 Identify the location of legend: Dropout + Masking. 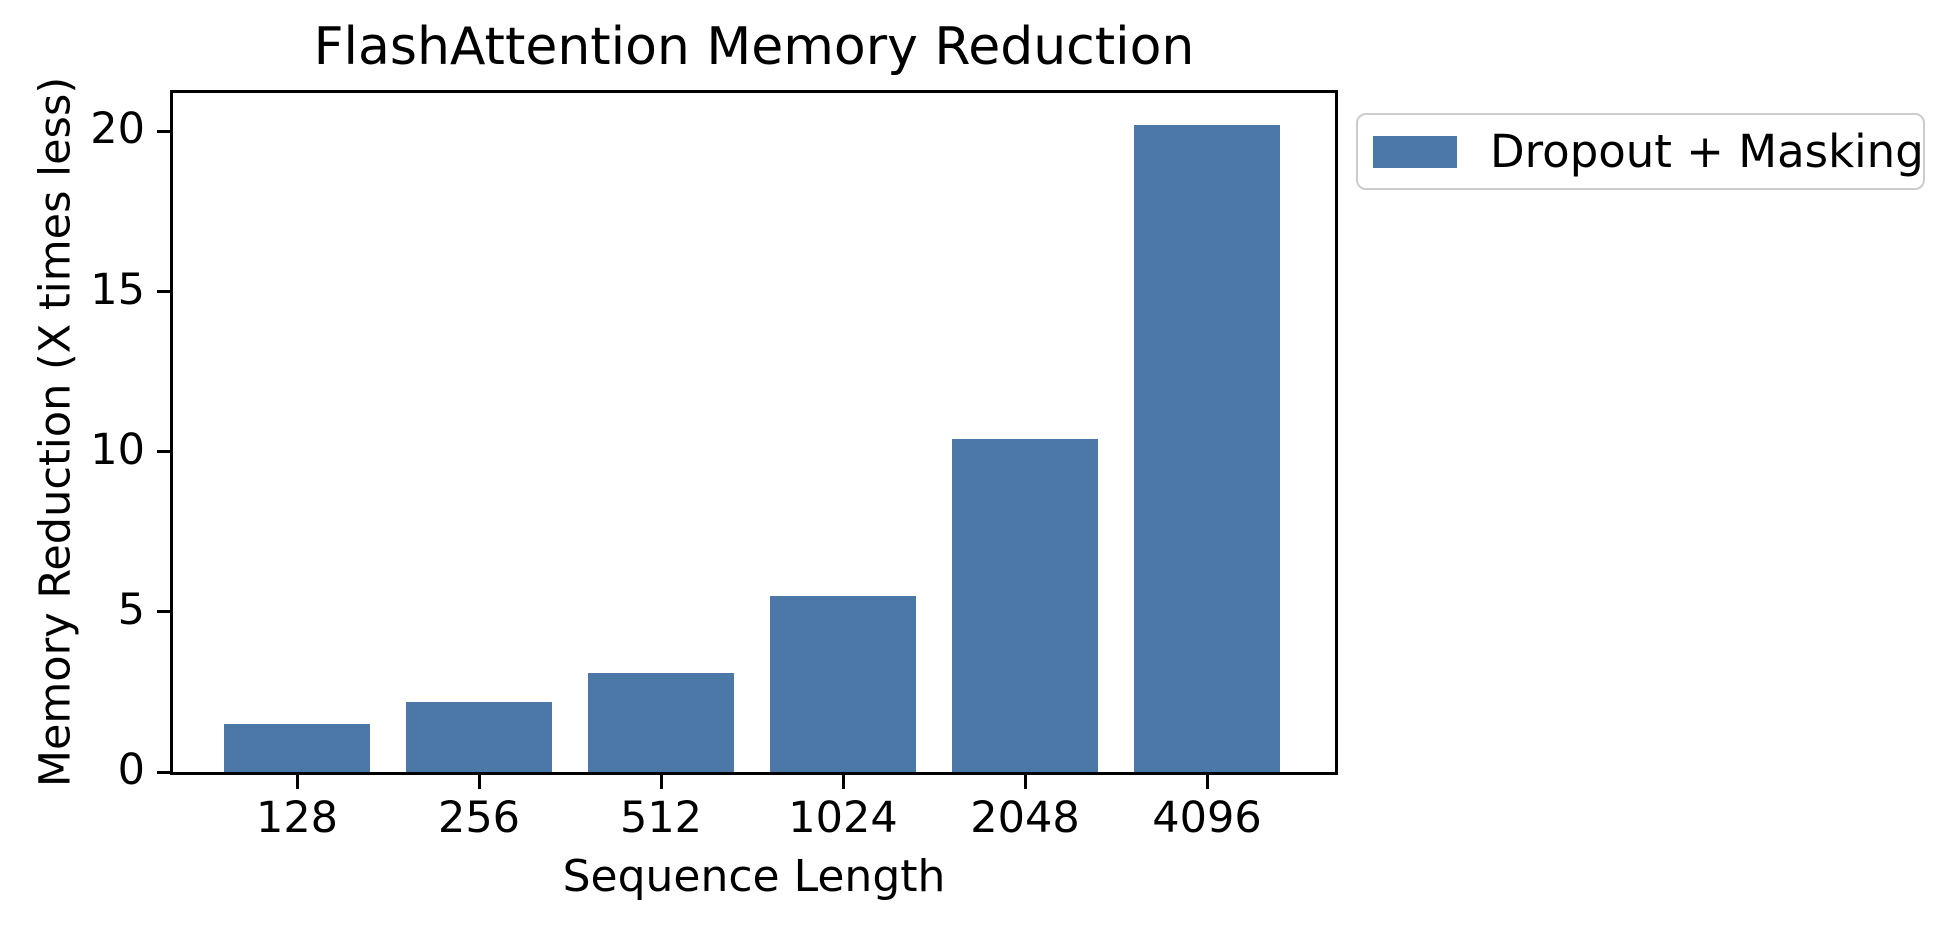
(1640, 151).